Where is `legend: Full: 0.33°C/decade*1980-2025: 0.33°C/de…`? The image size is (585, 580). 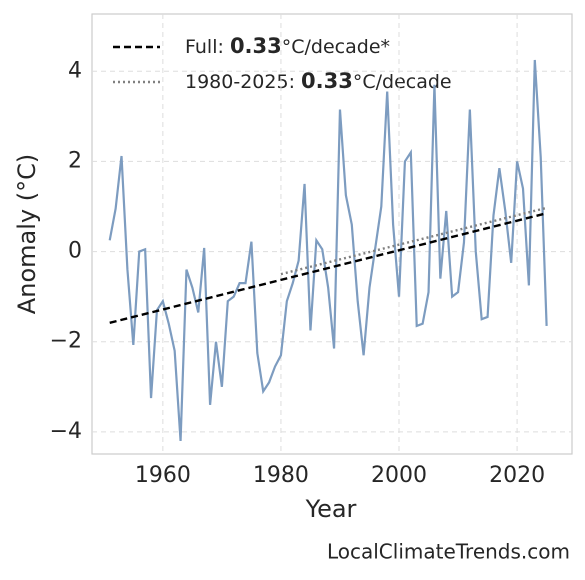 legend: Full: 0.33°C/decade*1980-2025: 0.33°C/de… is located at coordinates (282, 63).